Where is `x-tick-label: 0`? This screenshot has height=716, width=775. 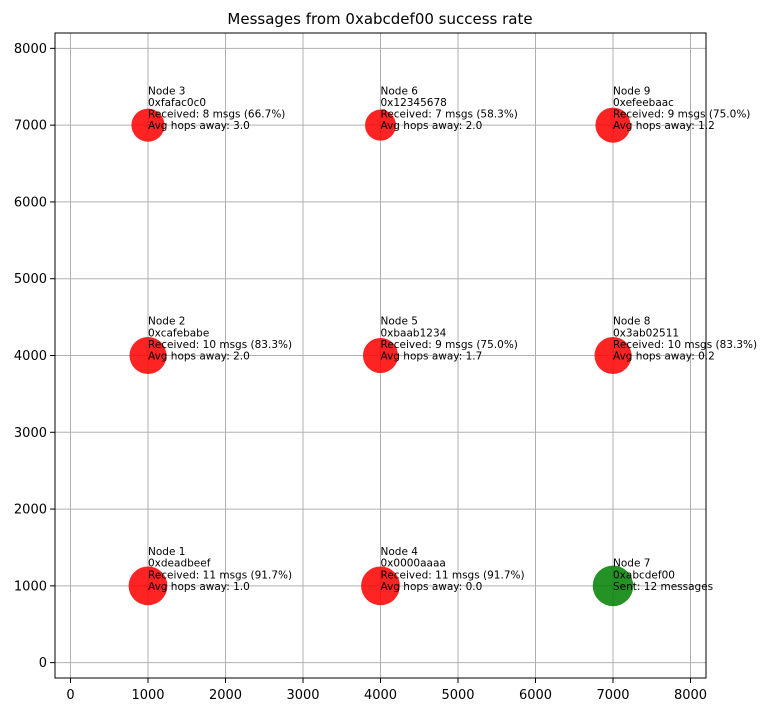 x-tick-label: 0 is located at coordinates (70, 695).